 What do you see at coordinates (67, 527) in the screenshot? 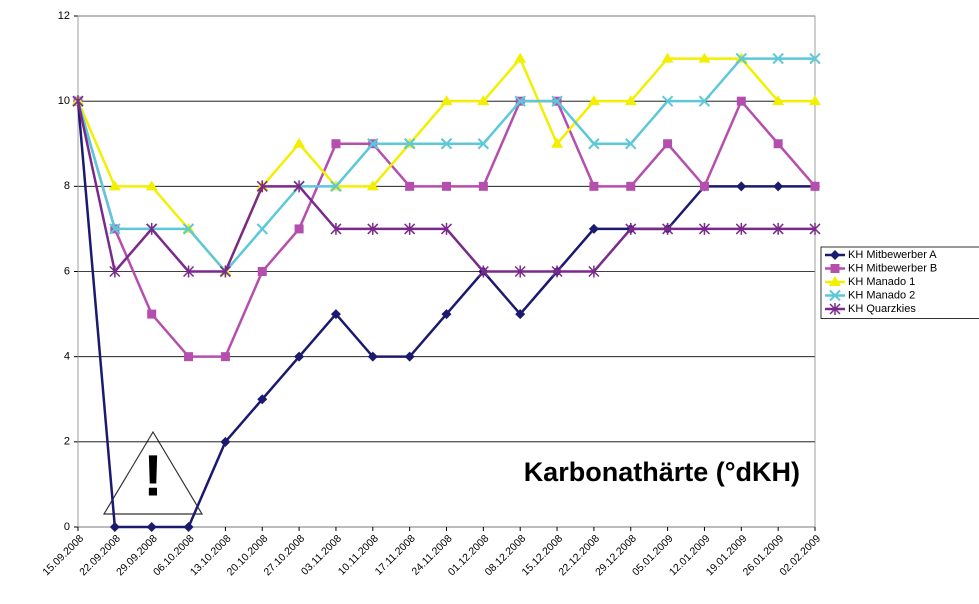
I see `y-tick-label: 0` at bounding box center [67, 527].